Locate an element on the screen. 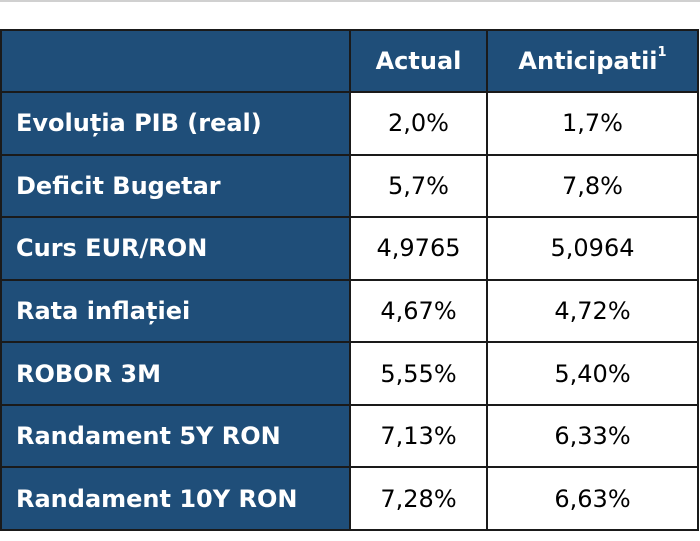  row-label: Curs EUR/RON is located at coordinates (175, 248).